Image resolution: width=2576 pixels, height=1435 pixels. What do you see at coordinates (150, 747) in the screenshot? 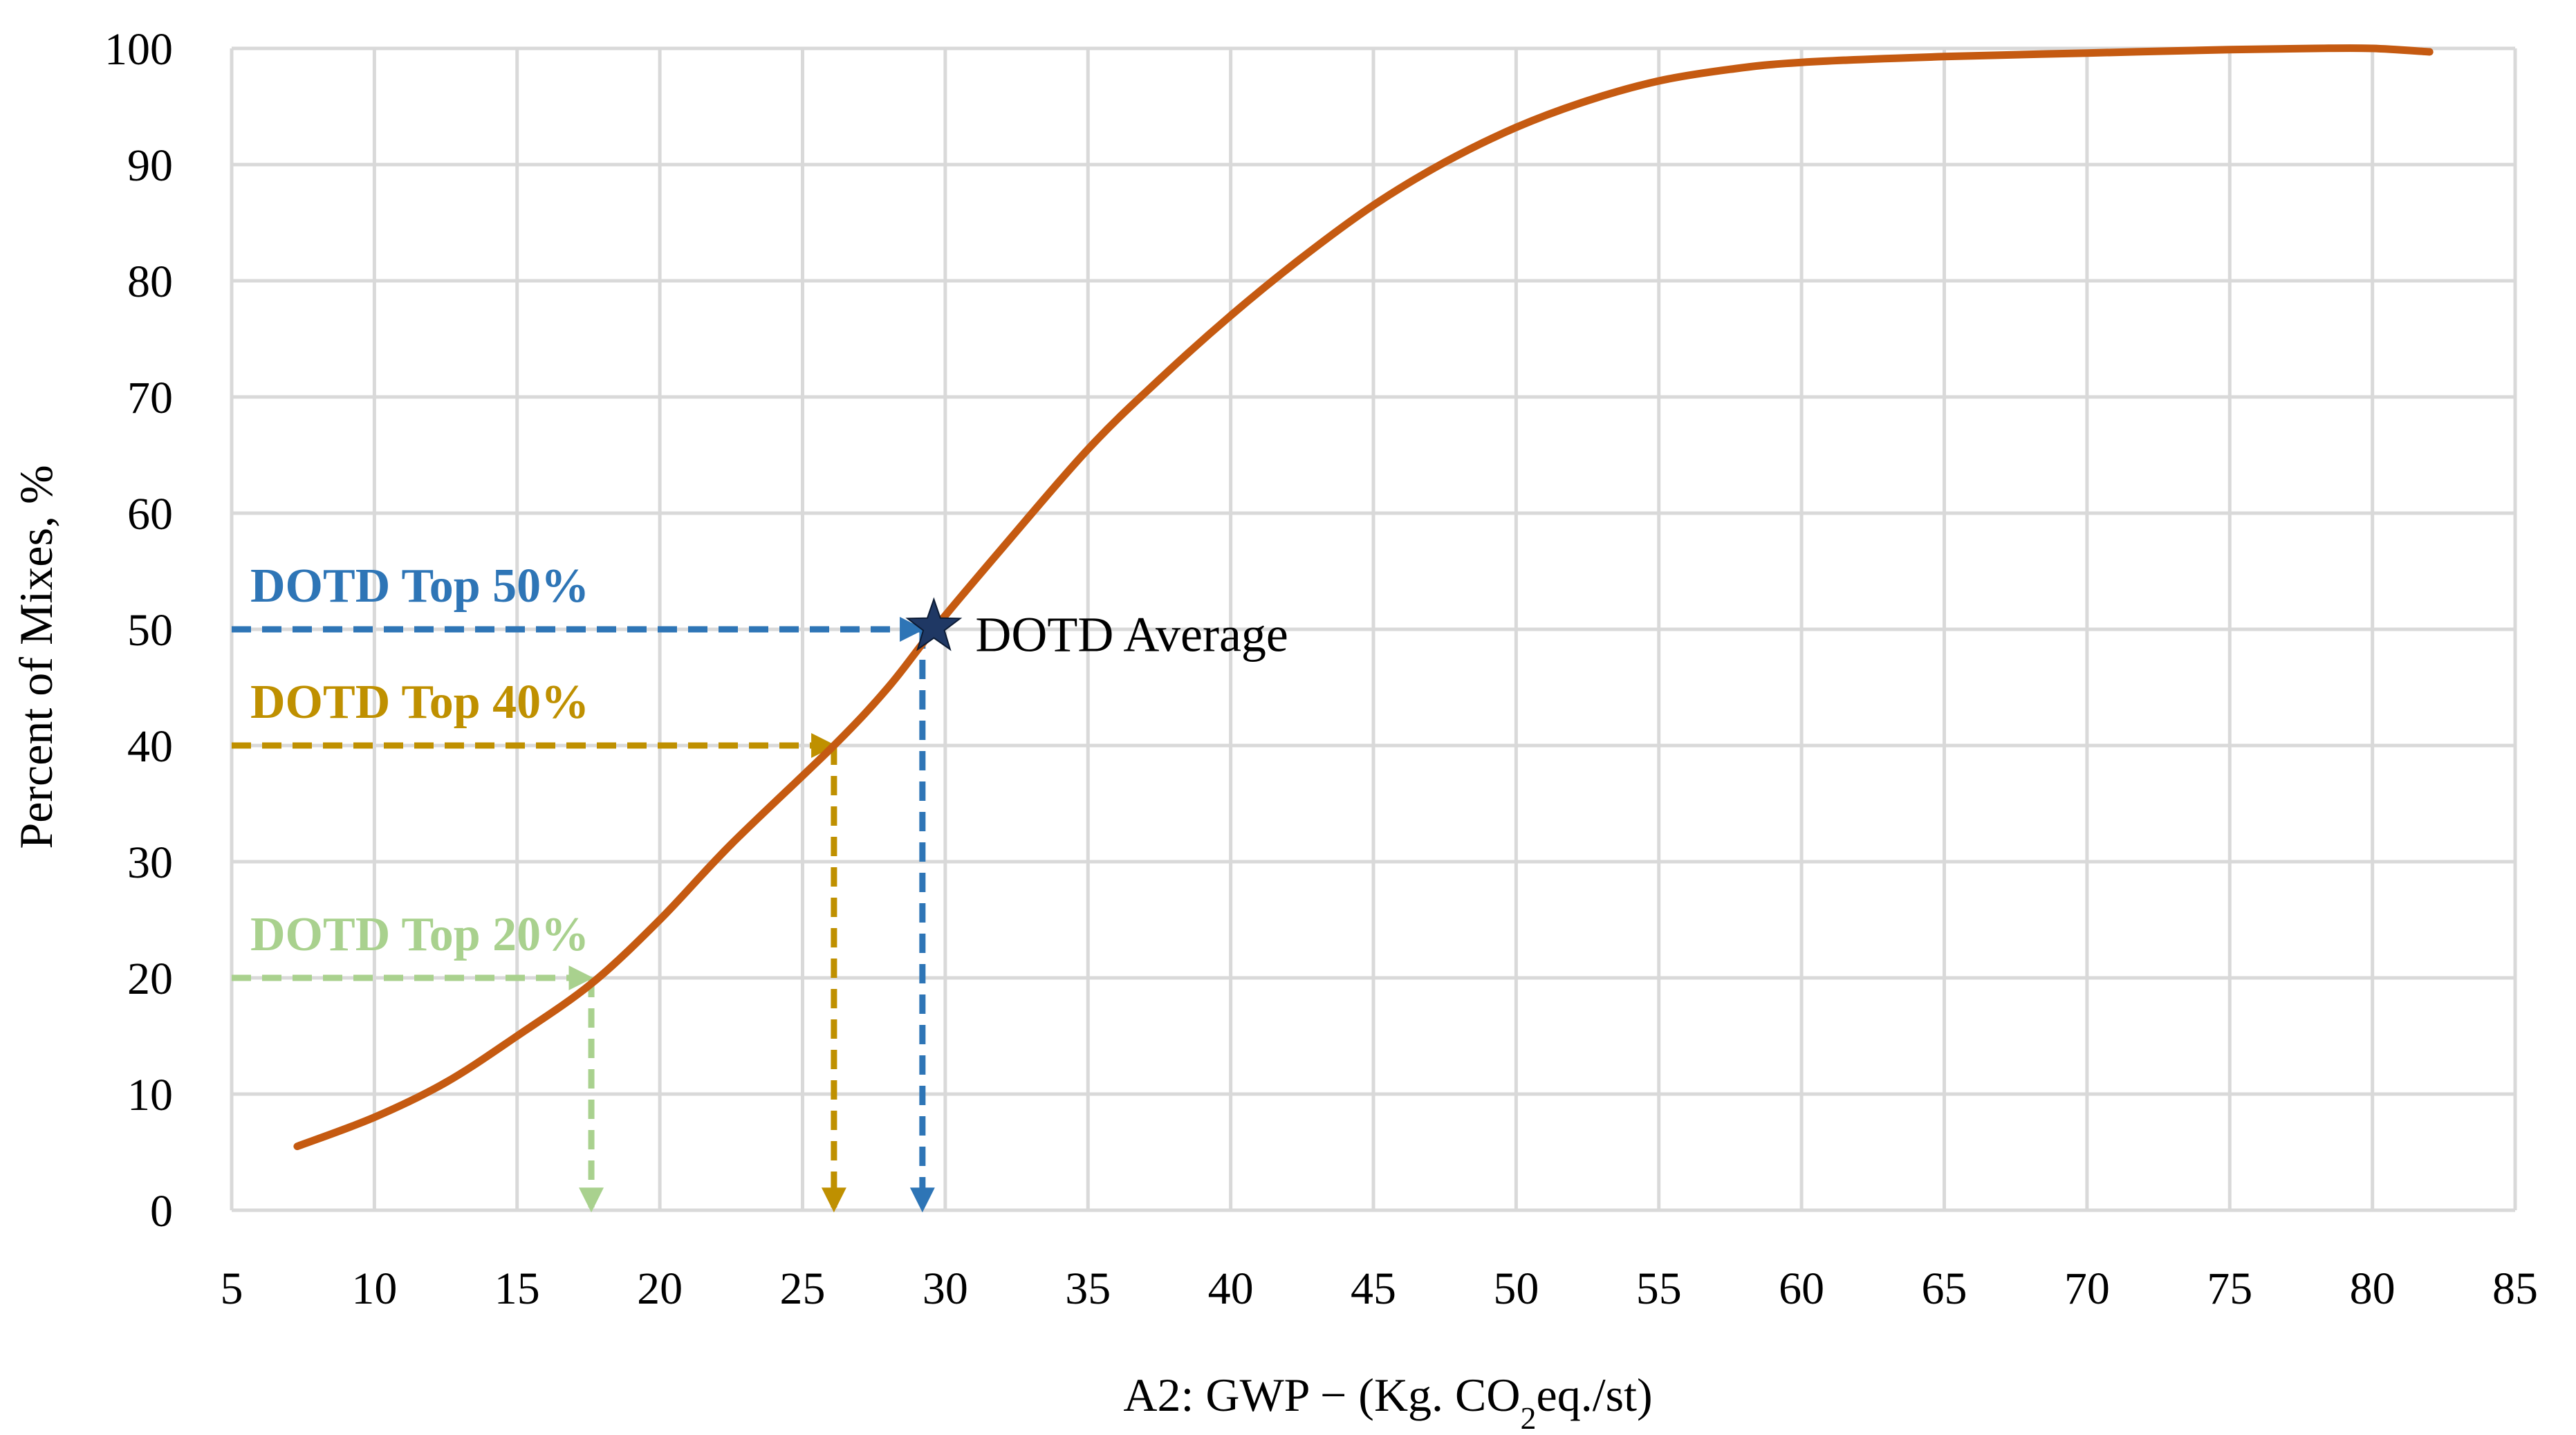
I see `y-tick-label: 40` at bounding box center [150, 747].